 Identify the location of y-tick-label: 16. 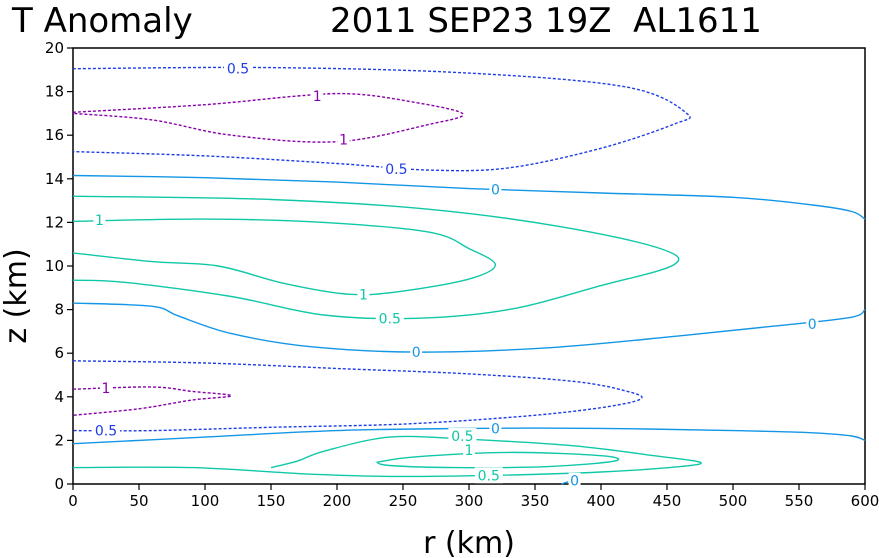
(54, 135).